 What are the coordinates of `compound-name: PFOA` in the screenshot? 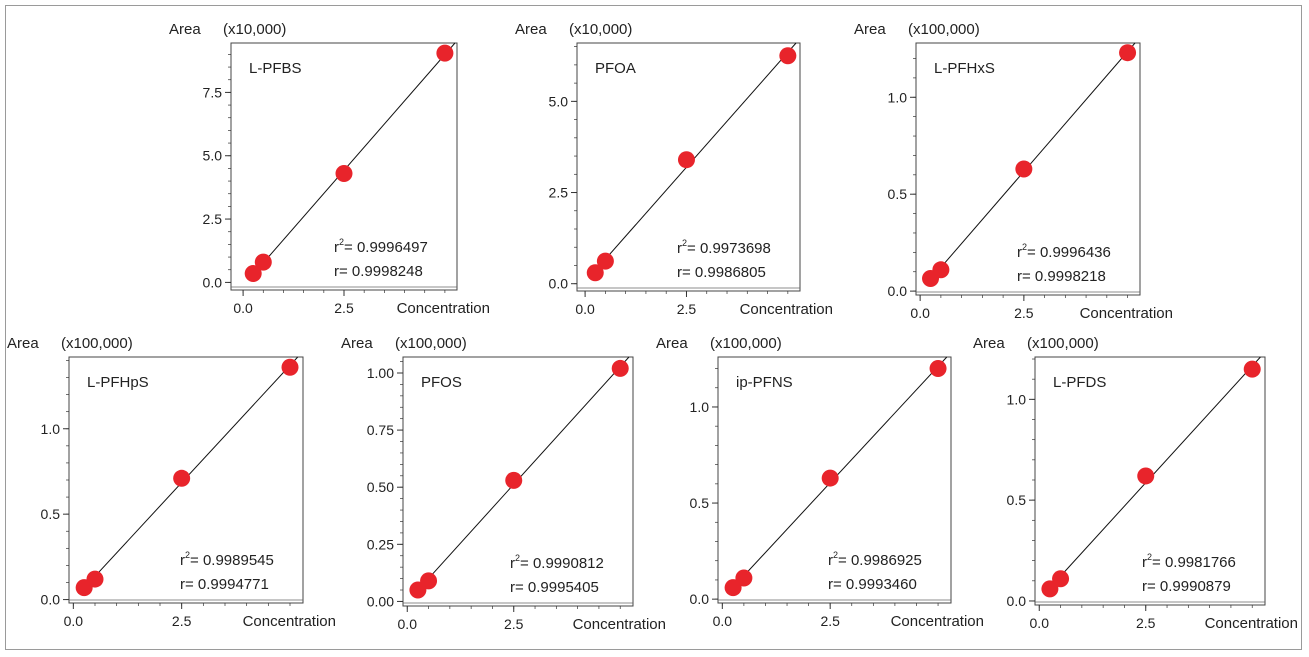 It's located at (615, 68).